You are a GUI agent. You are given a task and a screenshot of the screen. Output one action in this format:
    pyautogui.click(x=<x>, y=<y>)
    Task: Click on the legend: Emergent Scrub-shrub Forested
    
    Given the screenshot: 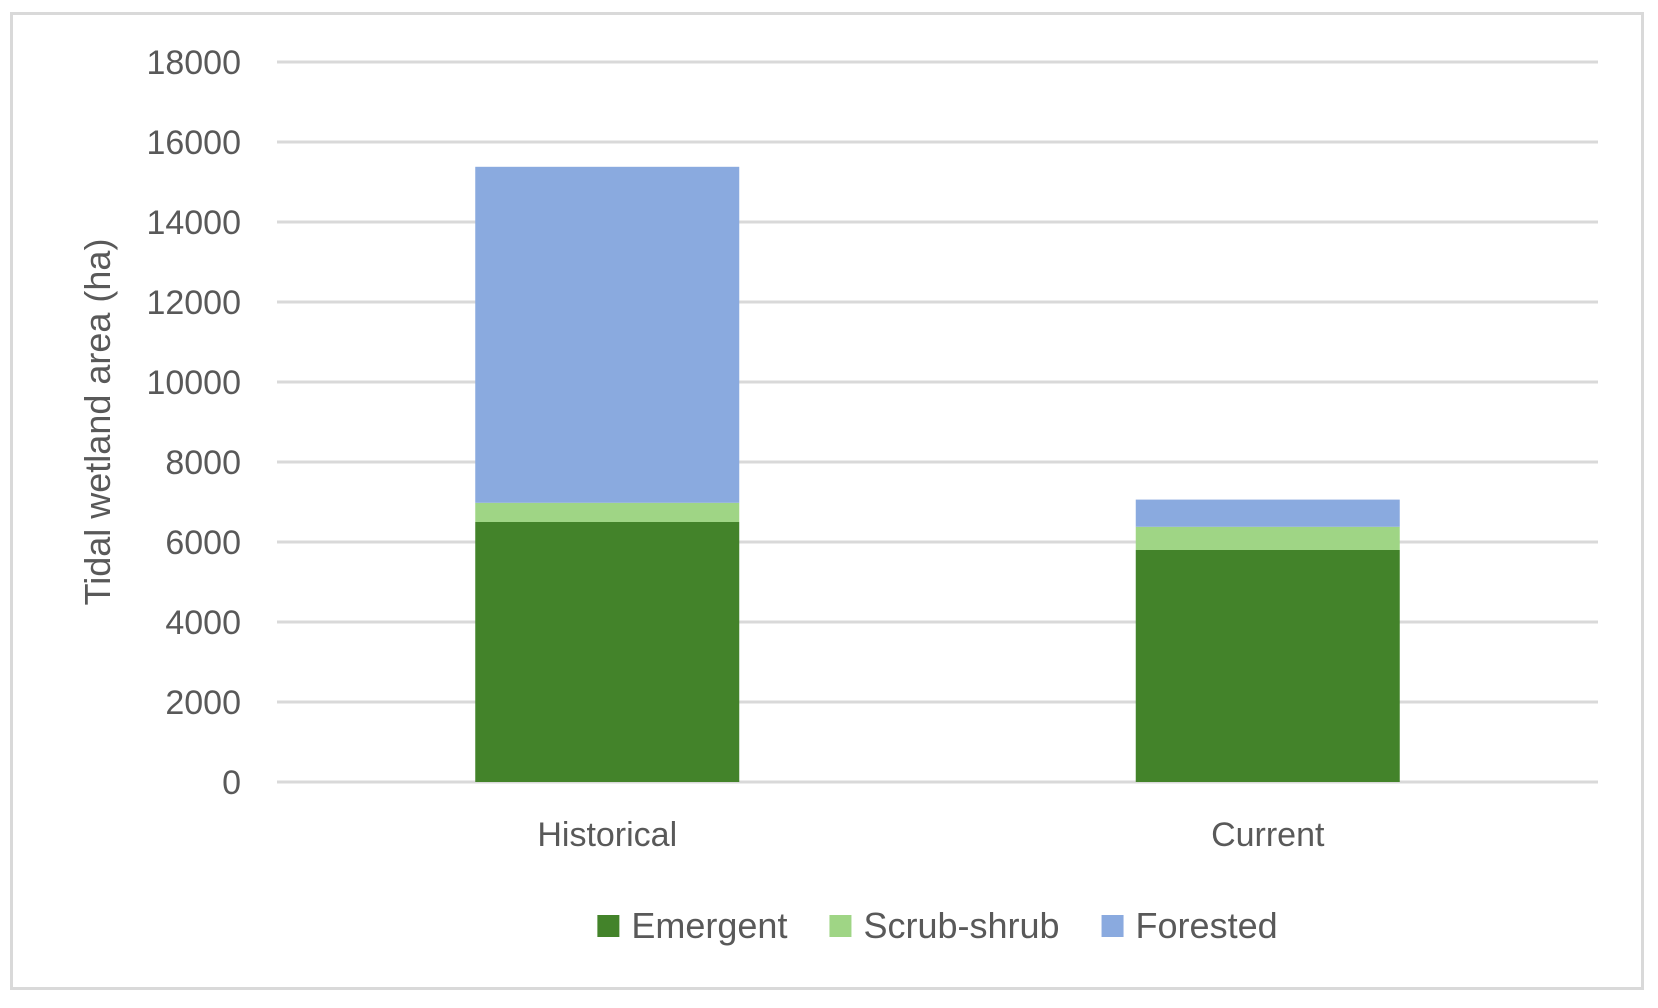 What is the action you would take?
    pyautogui.click(x=937, y=925)
    